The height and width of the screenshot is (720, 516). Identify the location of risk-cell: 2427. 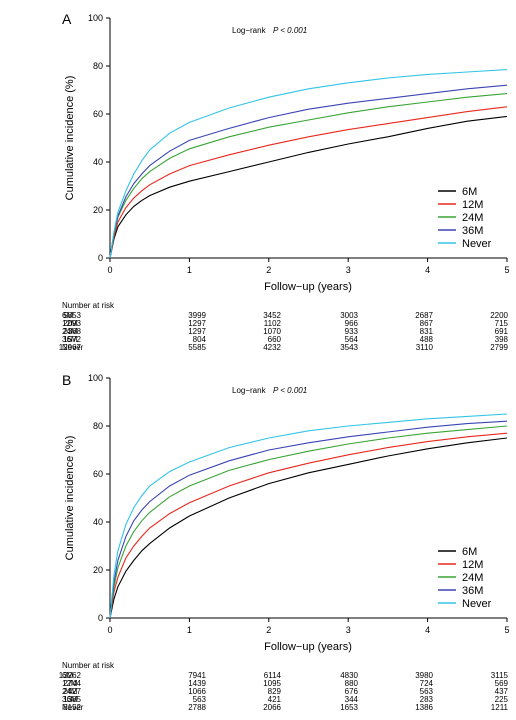
(72, 691).